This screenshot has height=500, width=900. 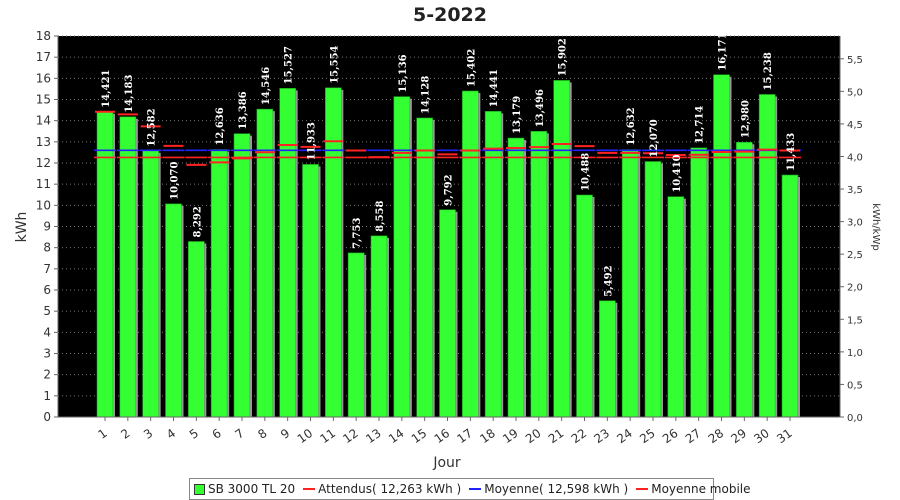 I want to click on data-label: 9,792, so click(x=449, y=189).